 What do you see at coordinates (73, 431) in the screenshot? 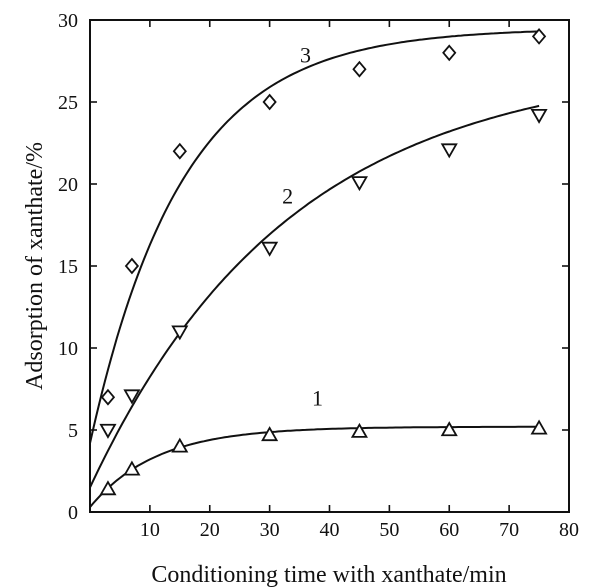
I see `y-tick-label: 5` at bounding box center [73, 431].